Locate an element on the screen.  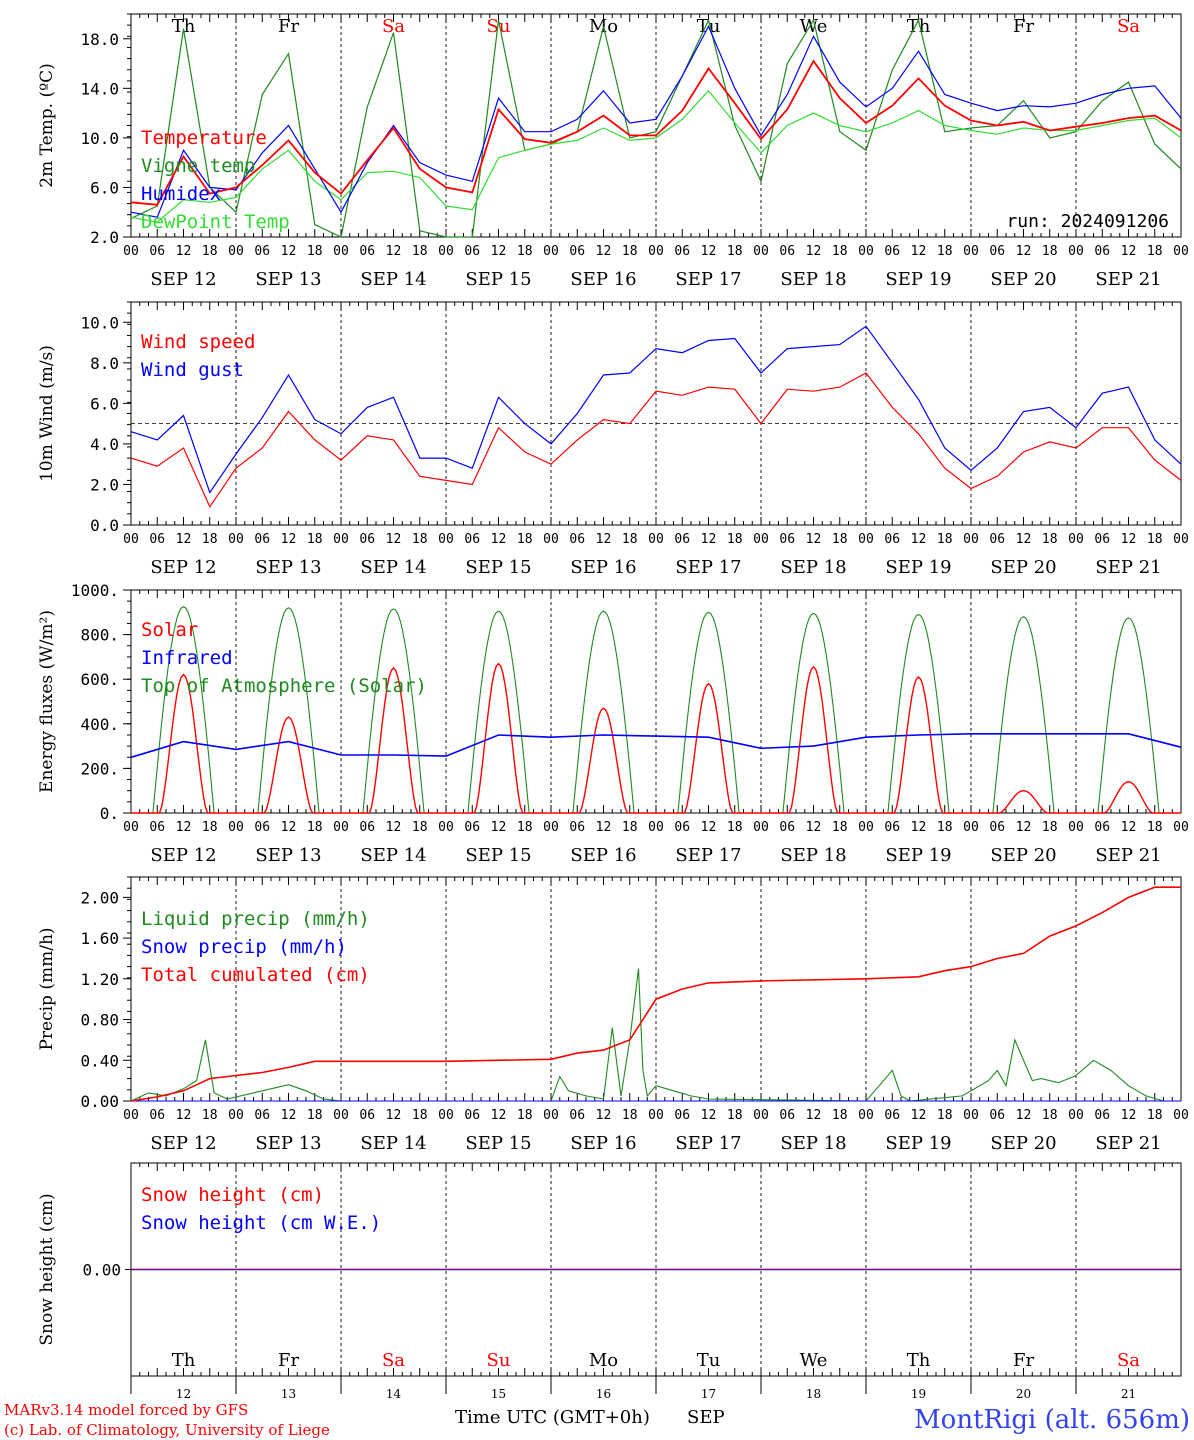
x-day-number: 19 is located at coordinates (918, 1394).